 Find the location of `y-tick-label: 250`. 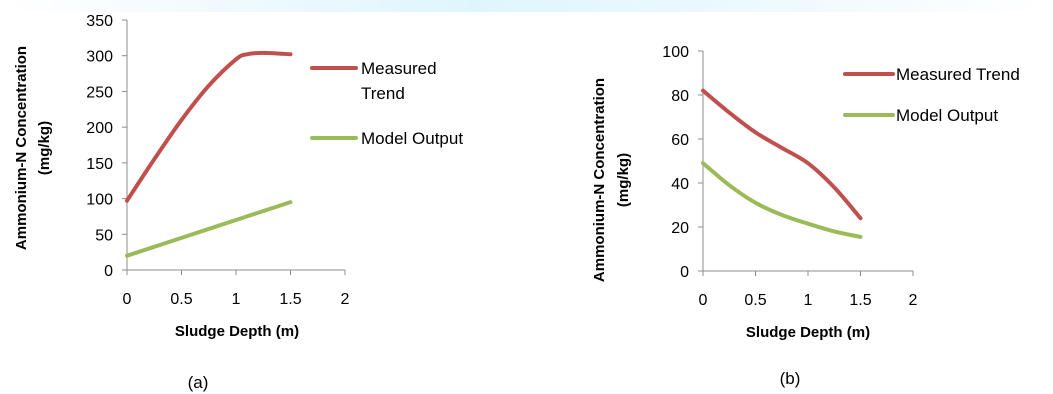

y-tick-label: 250 is located at coordinates (99, 92).